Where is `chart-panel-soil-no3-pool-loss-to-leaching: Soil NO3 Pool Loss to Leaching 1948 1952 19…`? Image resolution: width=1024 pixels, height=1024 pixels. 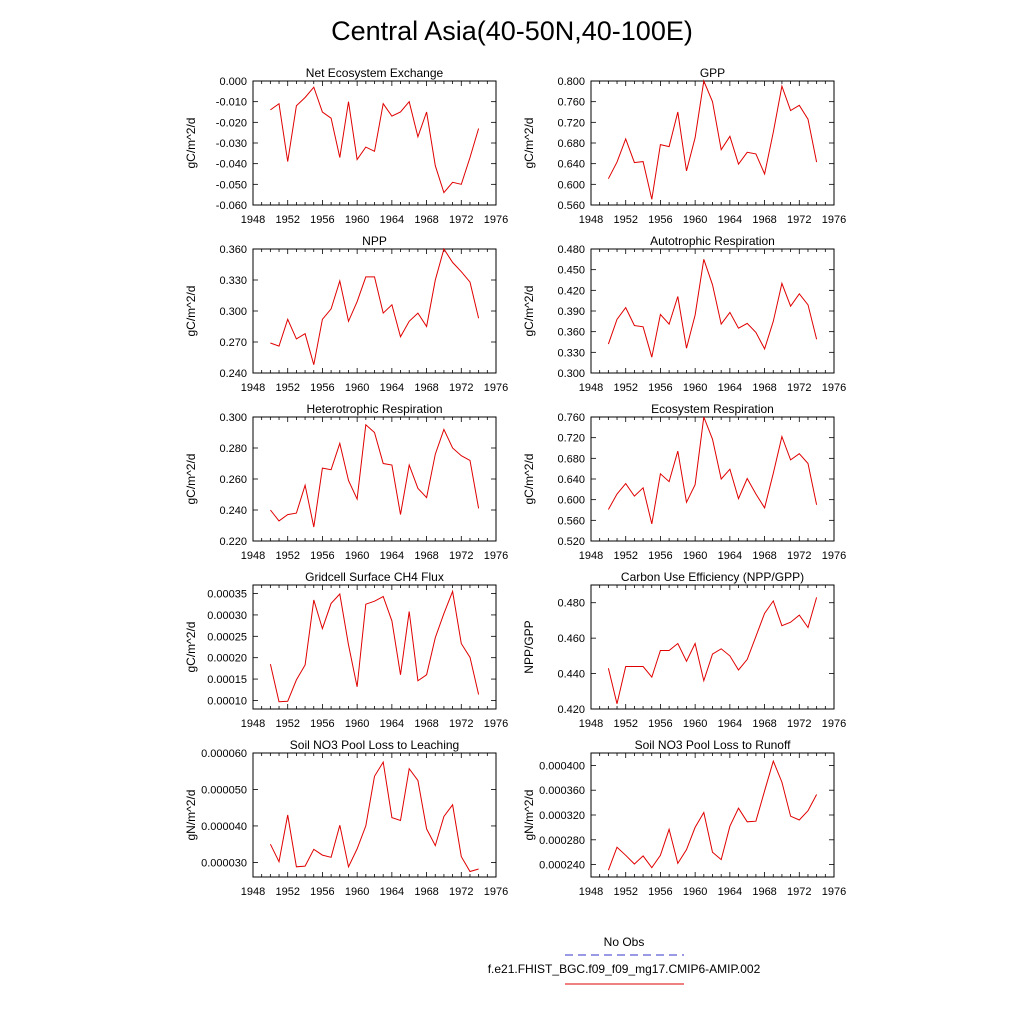
chart-panel-soil-no3-pool-loss-to-leaching: Soil NO3 Pool Loss to Leaching 1948 1952 19… is located at coordinates (346, 818).